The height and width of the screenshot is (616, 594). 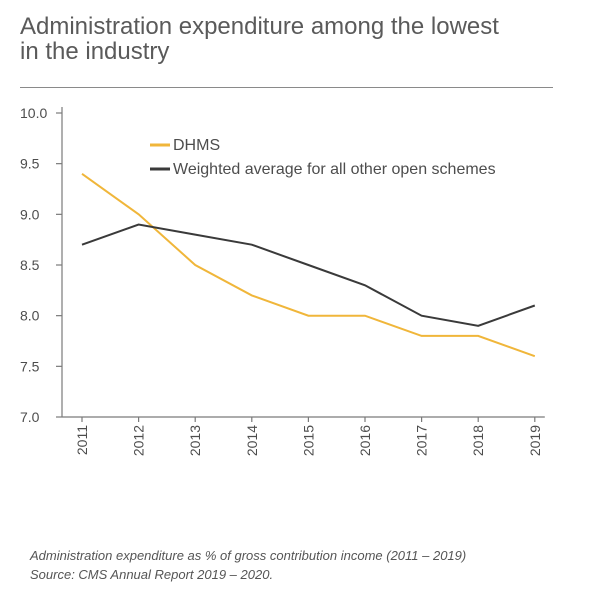 What do you see at coordinates (30, 214) in the screenshot?
I see `y-tick-label: 9.0` at bounding box center [30, 214].